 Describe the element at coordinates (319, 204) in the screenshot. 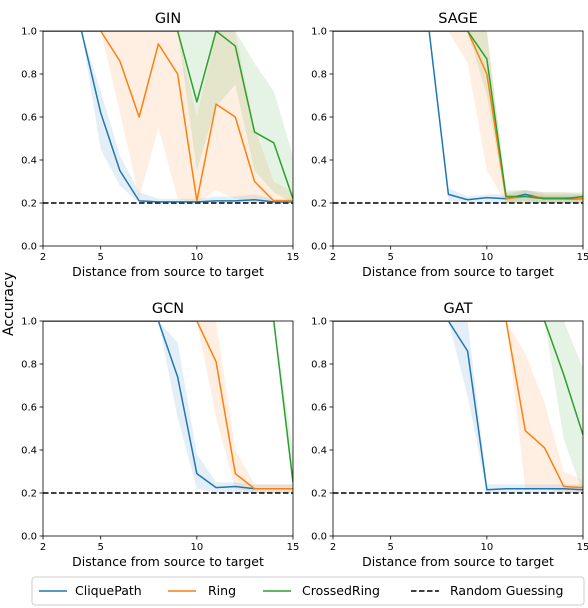

I see `y-tick-label-sage-0.2: 0.2` at that location.